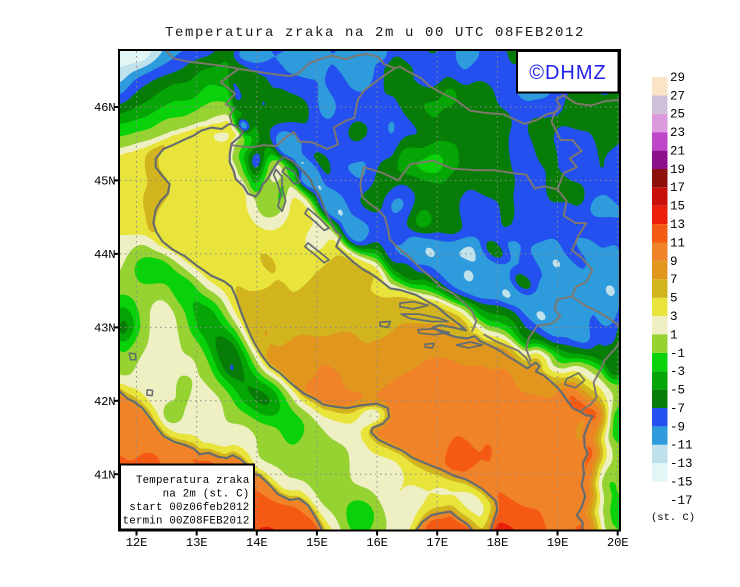 Image resolution: width=740 pixels, height=587 pixels. Describe the element at coordinates (677, 78) in the screenshot. I see `svg-text: 29` at that location.